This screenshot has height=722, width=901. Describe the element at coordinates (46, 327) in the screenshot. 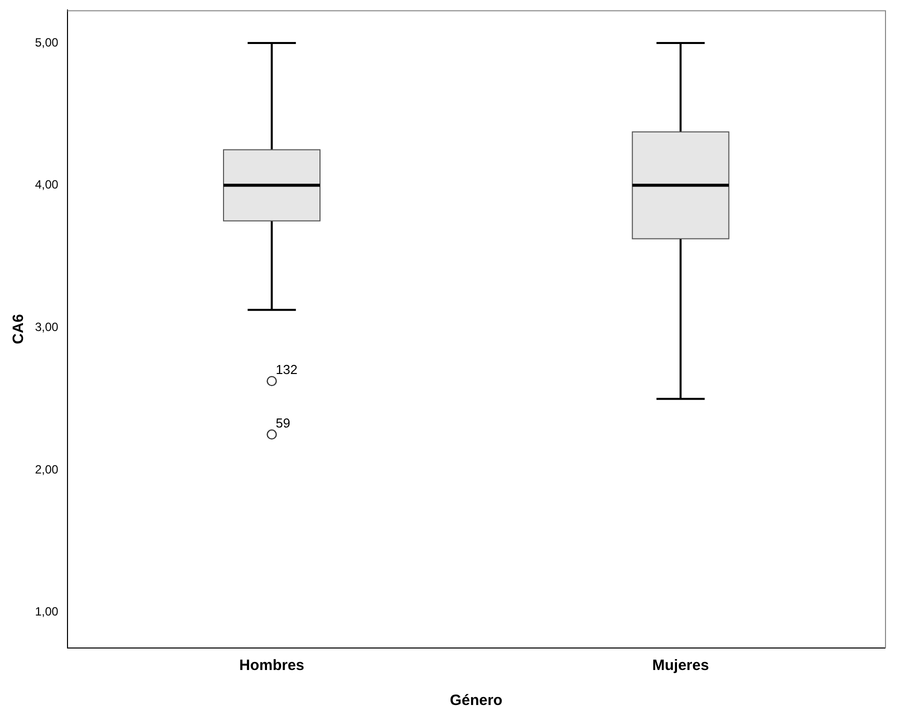

I see `y-tick-label: 3,00` at that location.